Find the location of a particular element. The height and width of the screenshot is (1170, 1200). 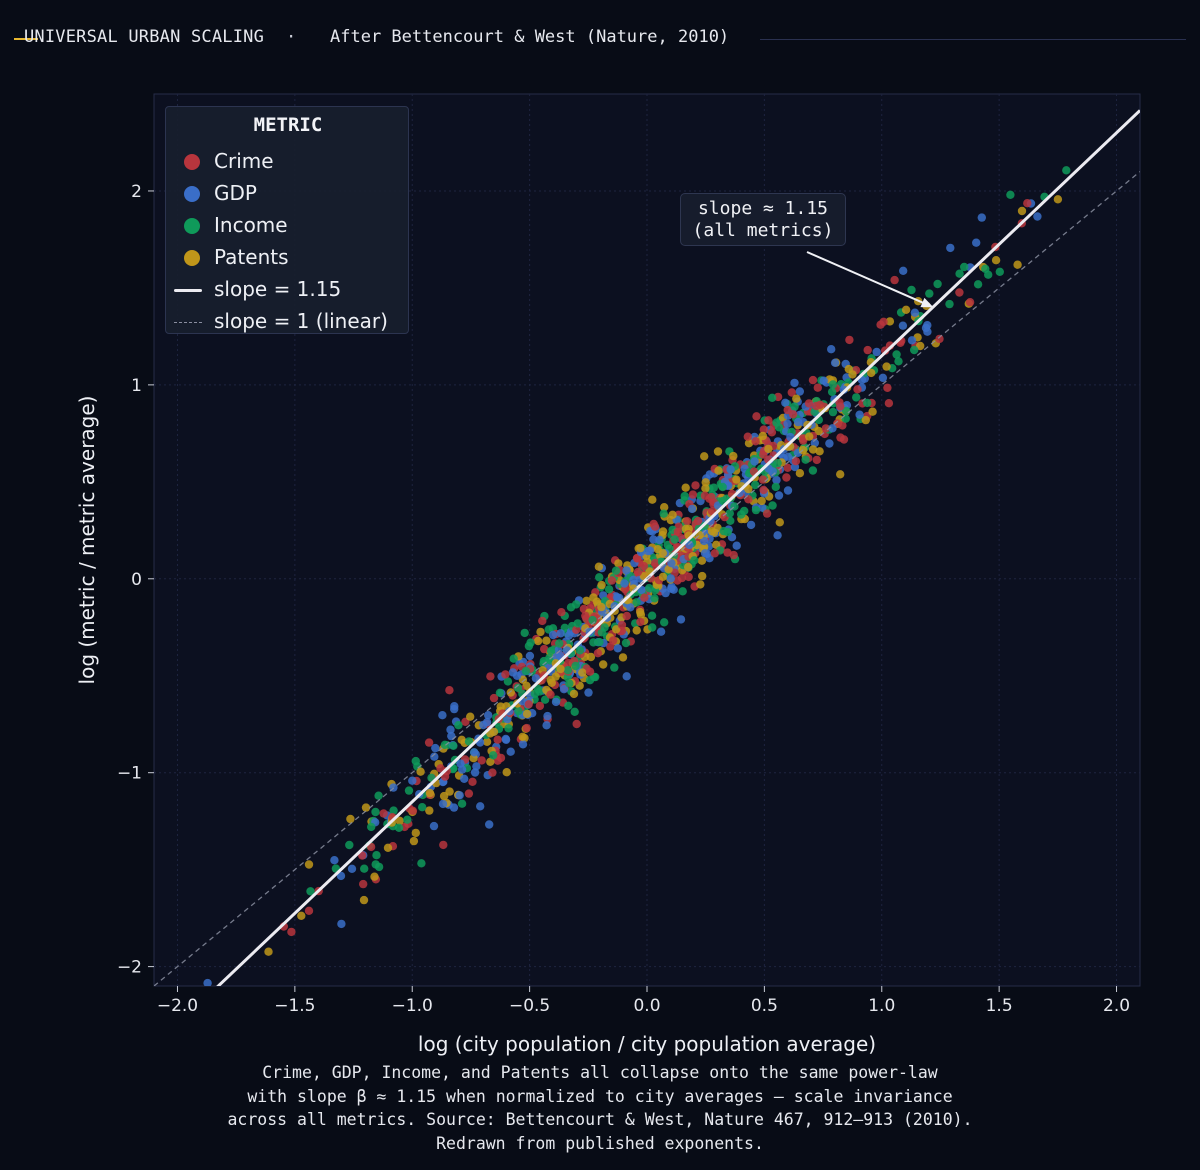

x-tick-label: 1.0 is located at coordinates (881, 1006).